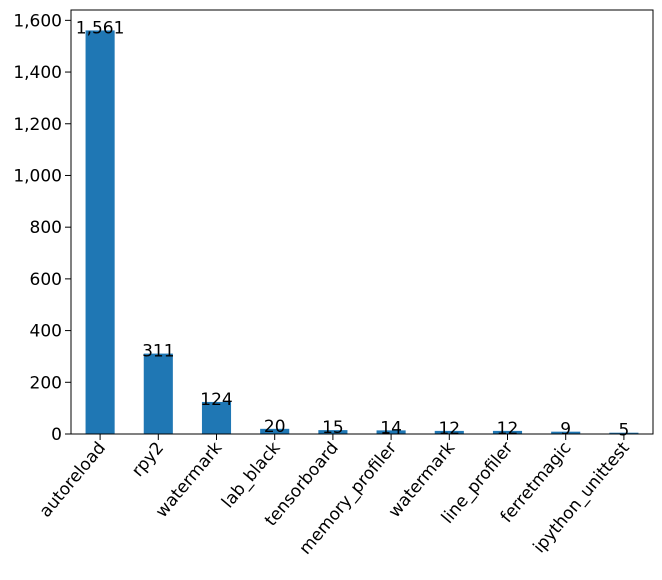 The height and width of the screenshot is (580, 662). I want to click on y-tick-label: 1,400, so click(37, 73).